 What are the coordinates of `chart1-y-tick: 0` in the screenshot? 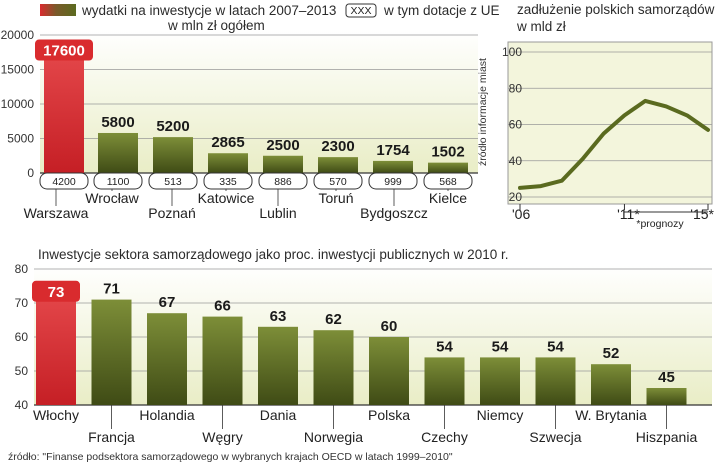 It's located at (30, 173).